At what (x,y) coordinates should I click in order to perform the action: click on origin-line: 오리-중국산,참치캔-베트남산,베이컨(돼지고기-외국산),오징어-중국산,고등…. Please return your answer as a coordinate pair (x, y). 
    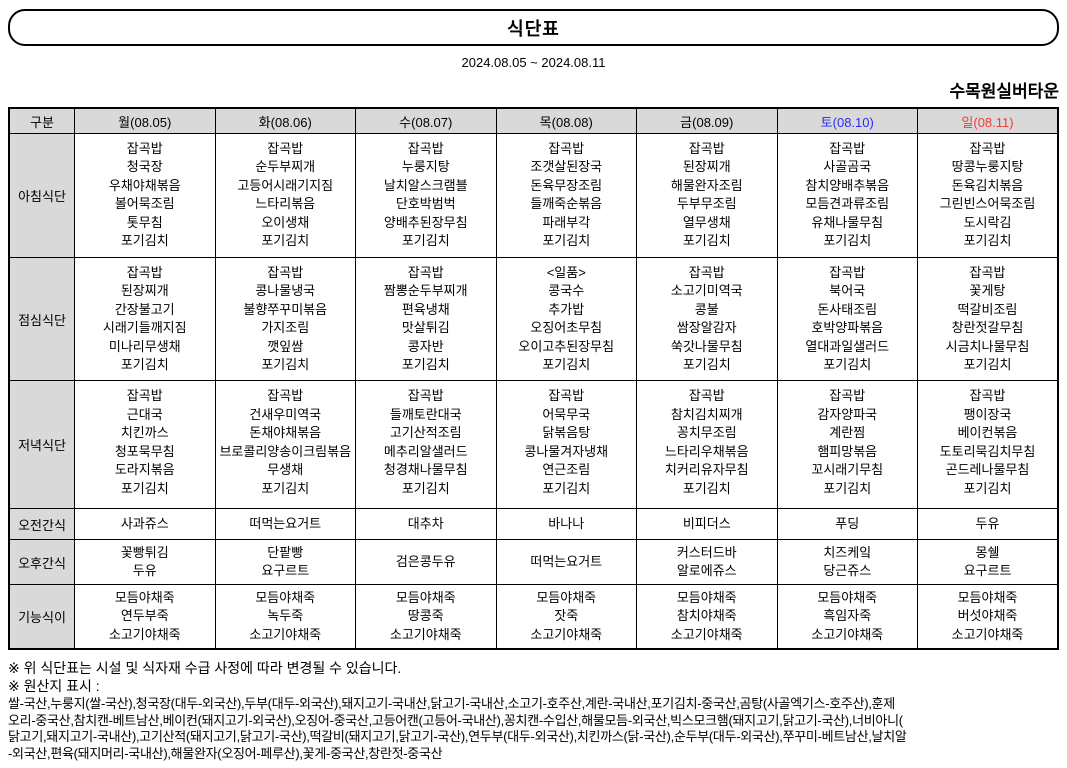
    Looking at the image, I should click on (455, 720).